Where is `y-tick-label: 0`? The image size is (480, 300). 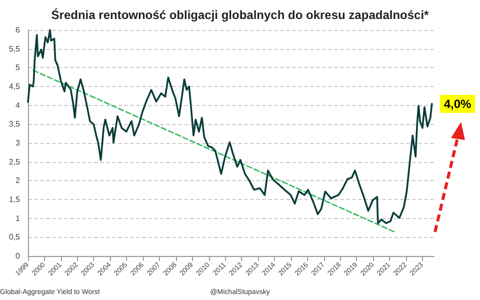 y-tick-label: 0 is located at coordinates (18, 256).